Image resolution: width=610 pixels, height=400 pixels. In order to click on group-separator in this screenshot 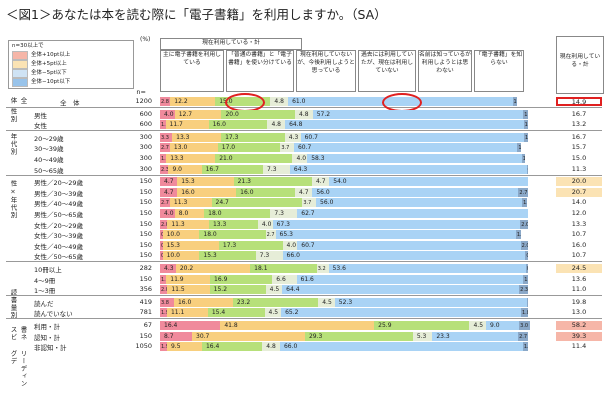, I will do `click(304, 296)`.